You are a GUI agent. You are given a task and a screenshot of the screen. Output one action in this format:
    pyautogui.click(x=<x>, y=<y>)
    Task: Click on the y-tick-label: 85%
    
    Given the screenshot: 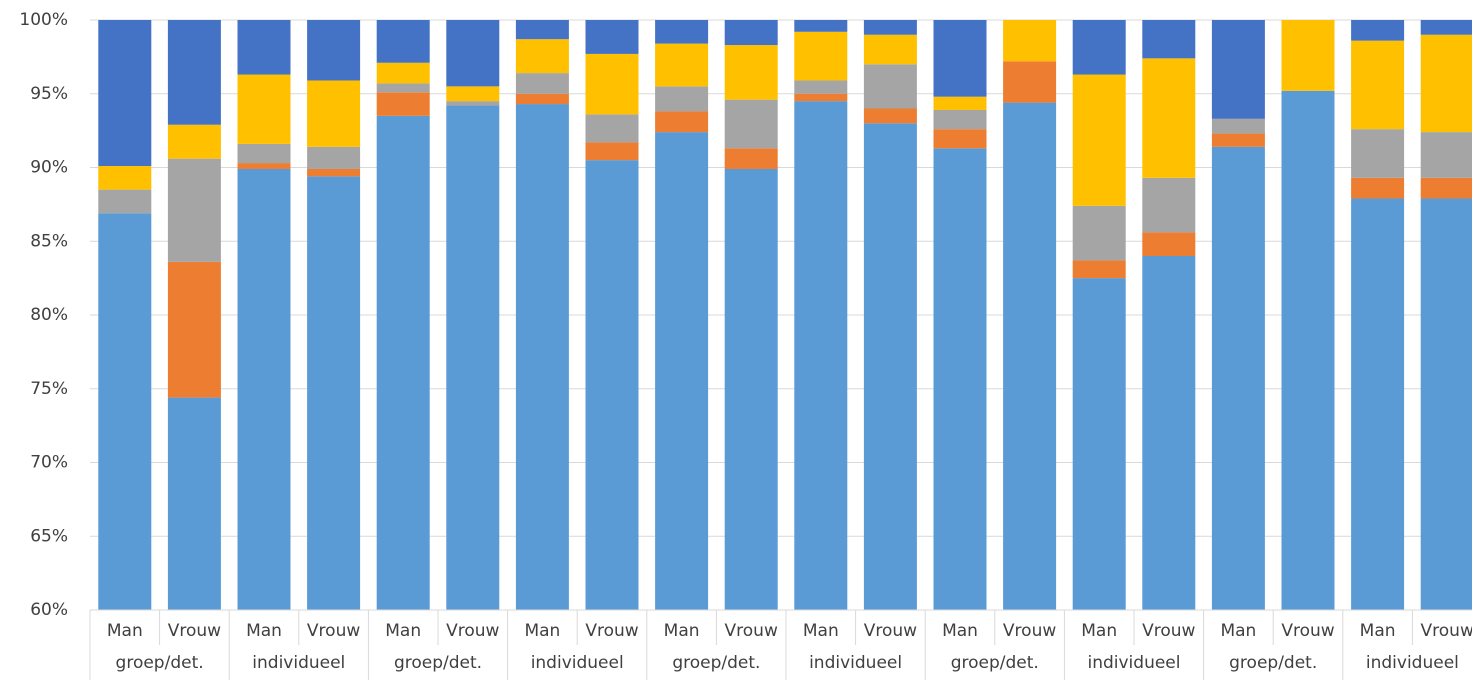 What is the action you would take?
    pyautogui.click(x=49, y=241)
    